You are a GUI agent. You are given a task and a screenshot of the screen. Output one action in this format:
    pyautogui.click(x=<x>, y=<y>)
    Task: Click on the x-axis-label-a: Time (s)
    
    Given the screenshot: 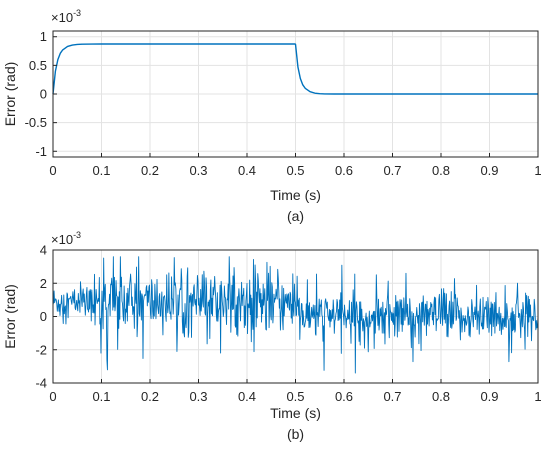 What is the action you would take?
    pyautogui.click(x=295, y=195)
    